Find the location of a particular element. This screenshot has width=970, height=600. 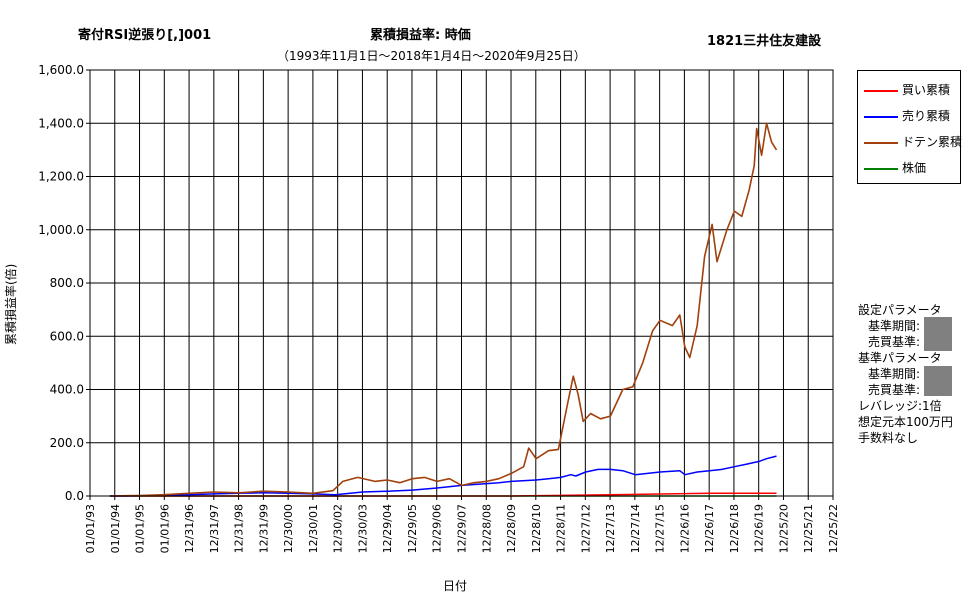

x-tick-label: 12/30/00 is located at coordinates (288, 528).